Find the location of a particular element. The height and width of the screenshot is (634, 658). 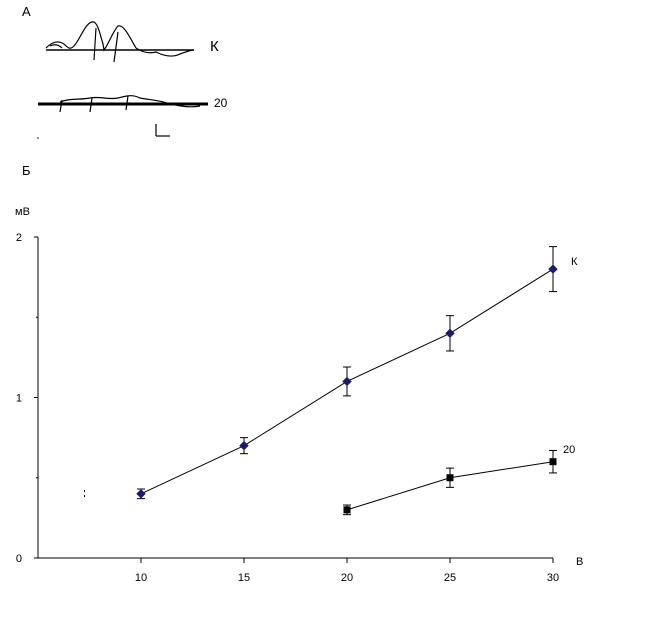

panel-b-label: Б is located at coordinates (26, 170).